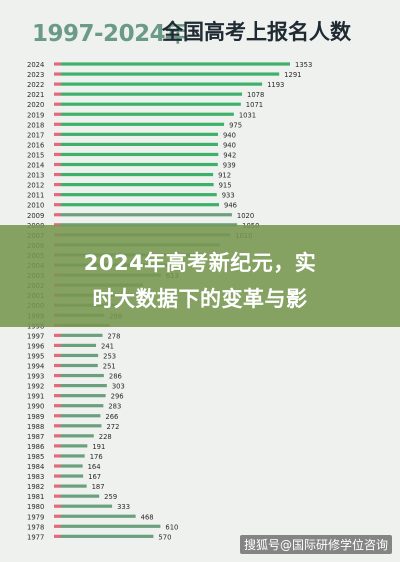  What do you see at coordinates (105, 437) in the screenshot?
I see `value-label-1987: 228` at bounding box center [105, 437].